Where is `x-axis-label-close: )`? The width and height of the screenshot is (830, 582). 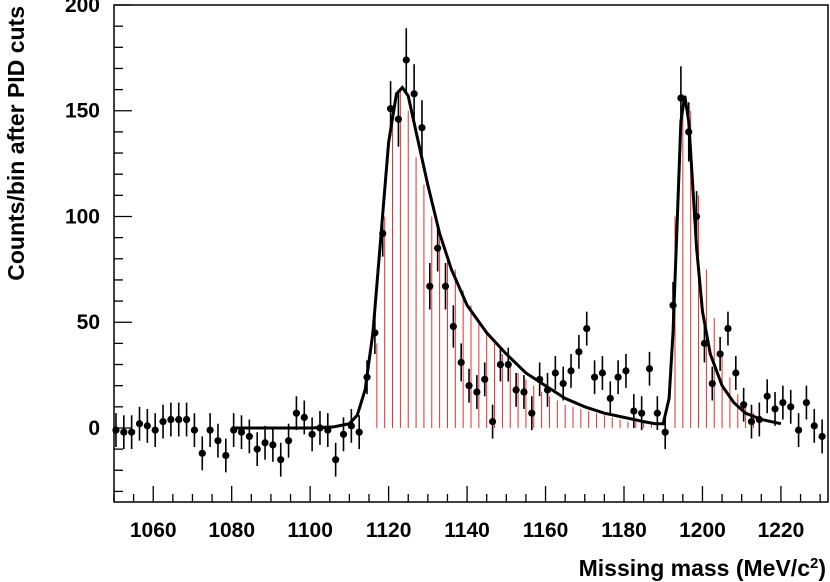
x-axis-label-close: ) is located at coordinates (822, 568).